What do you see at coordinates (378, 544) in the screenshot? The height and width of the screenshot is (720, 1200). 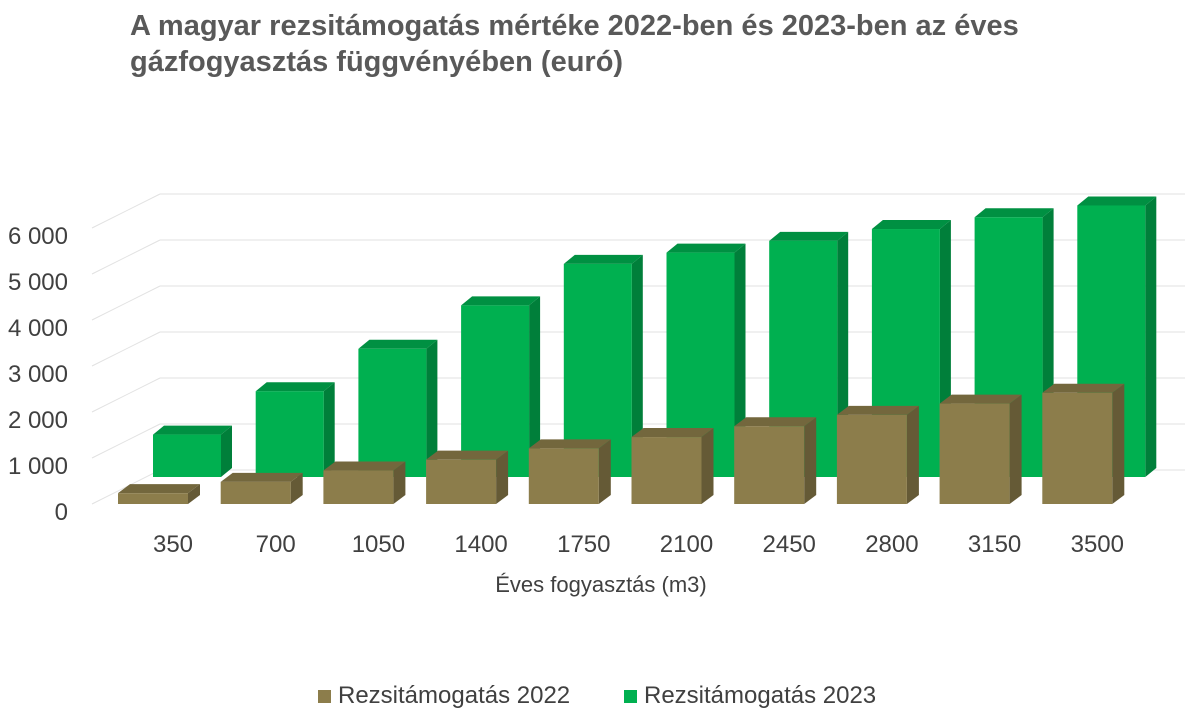 I see `x-tick-label: 1050` at bounding box center [378, 544].